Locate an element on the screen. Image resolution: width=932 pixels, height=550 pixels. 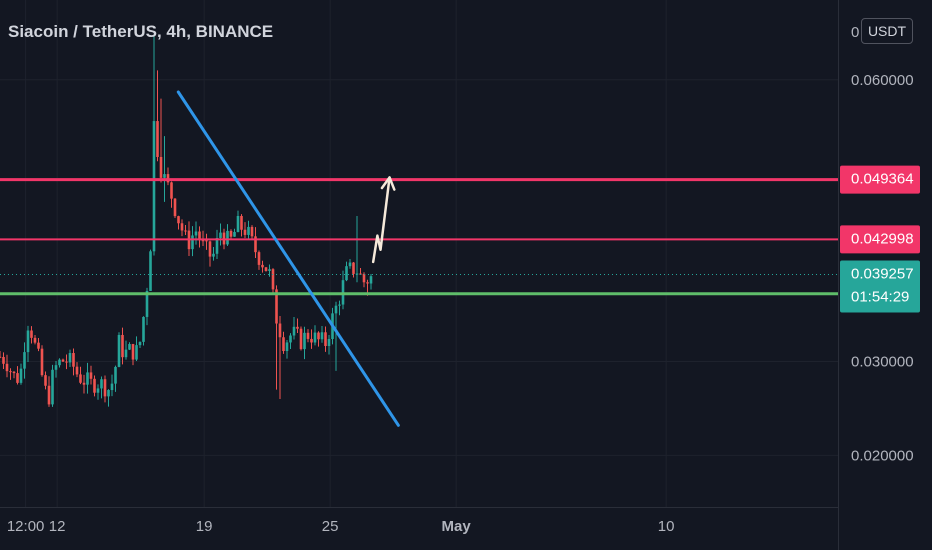
drawings is located at coordinates (288, 258).